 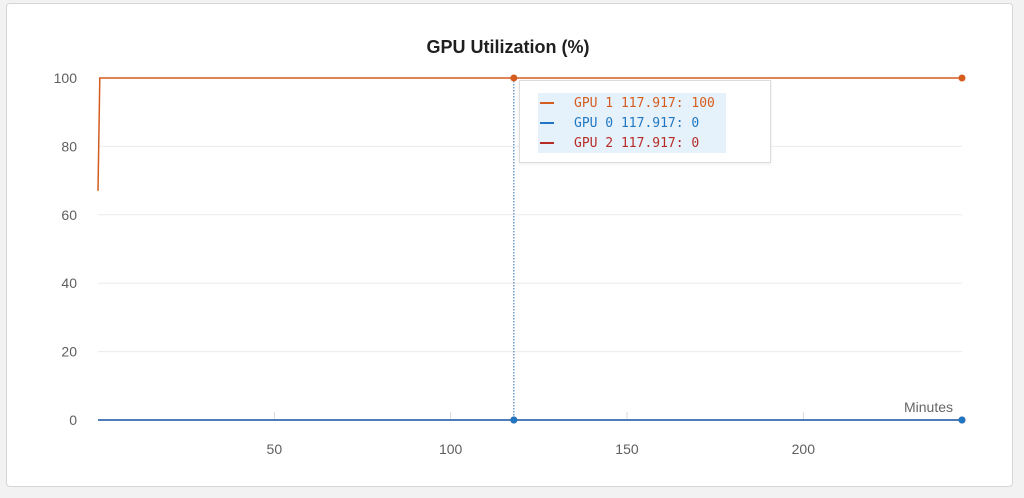 What do you see at coordinates (69, 352) in the screenshot?
I see `y-tick-label-20: 20` at bounding box center [69, 352].